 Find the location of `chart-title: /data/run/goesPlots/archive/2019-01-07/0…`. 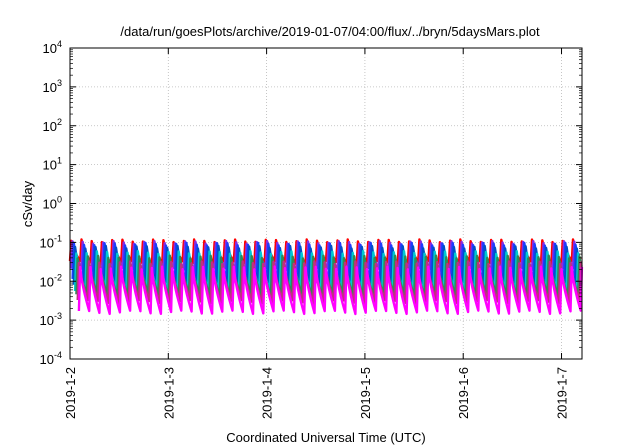

chart-title: /data/run/goesPlots/archive/2019-01-07/0… is located at coordinates (330, 31).